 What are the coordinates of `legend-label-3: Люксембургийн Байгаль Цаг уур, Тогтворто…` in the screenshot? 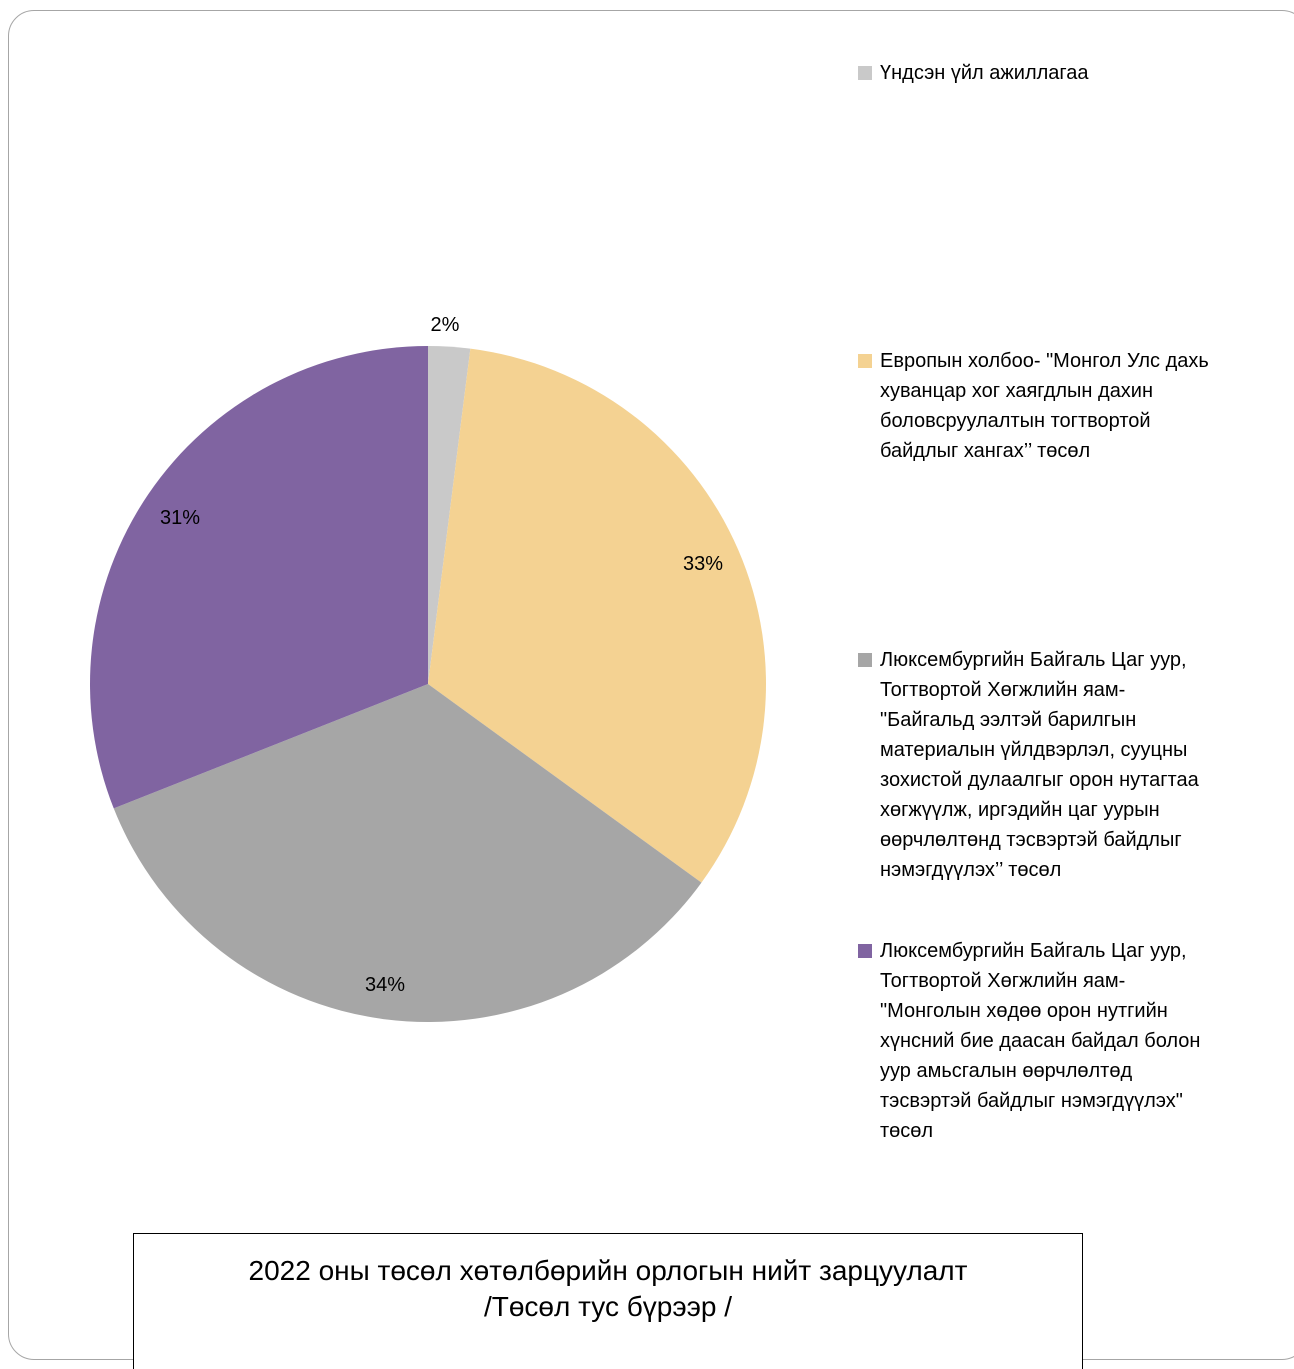 It's located at (1040, 1041).